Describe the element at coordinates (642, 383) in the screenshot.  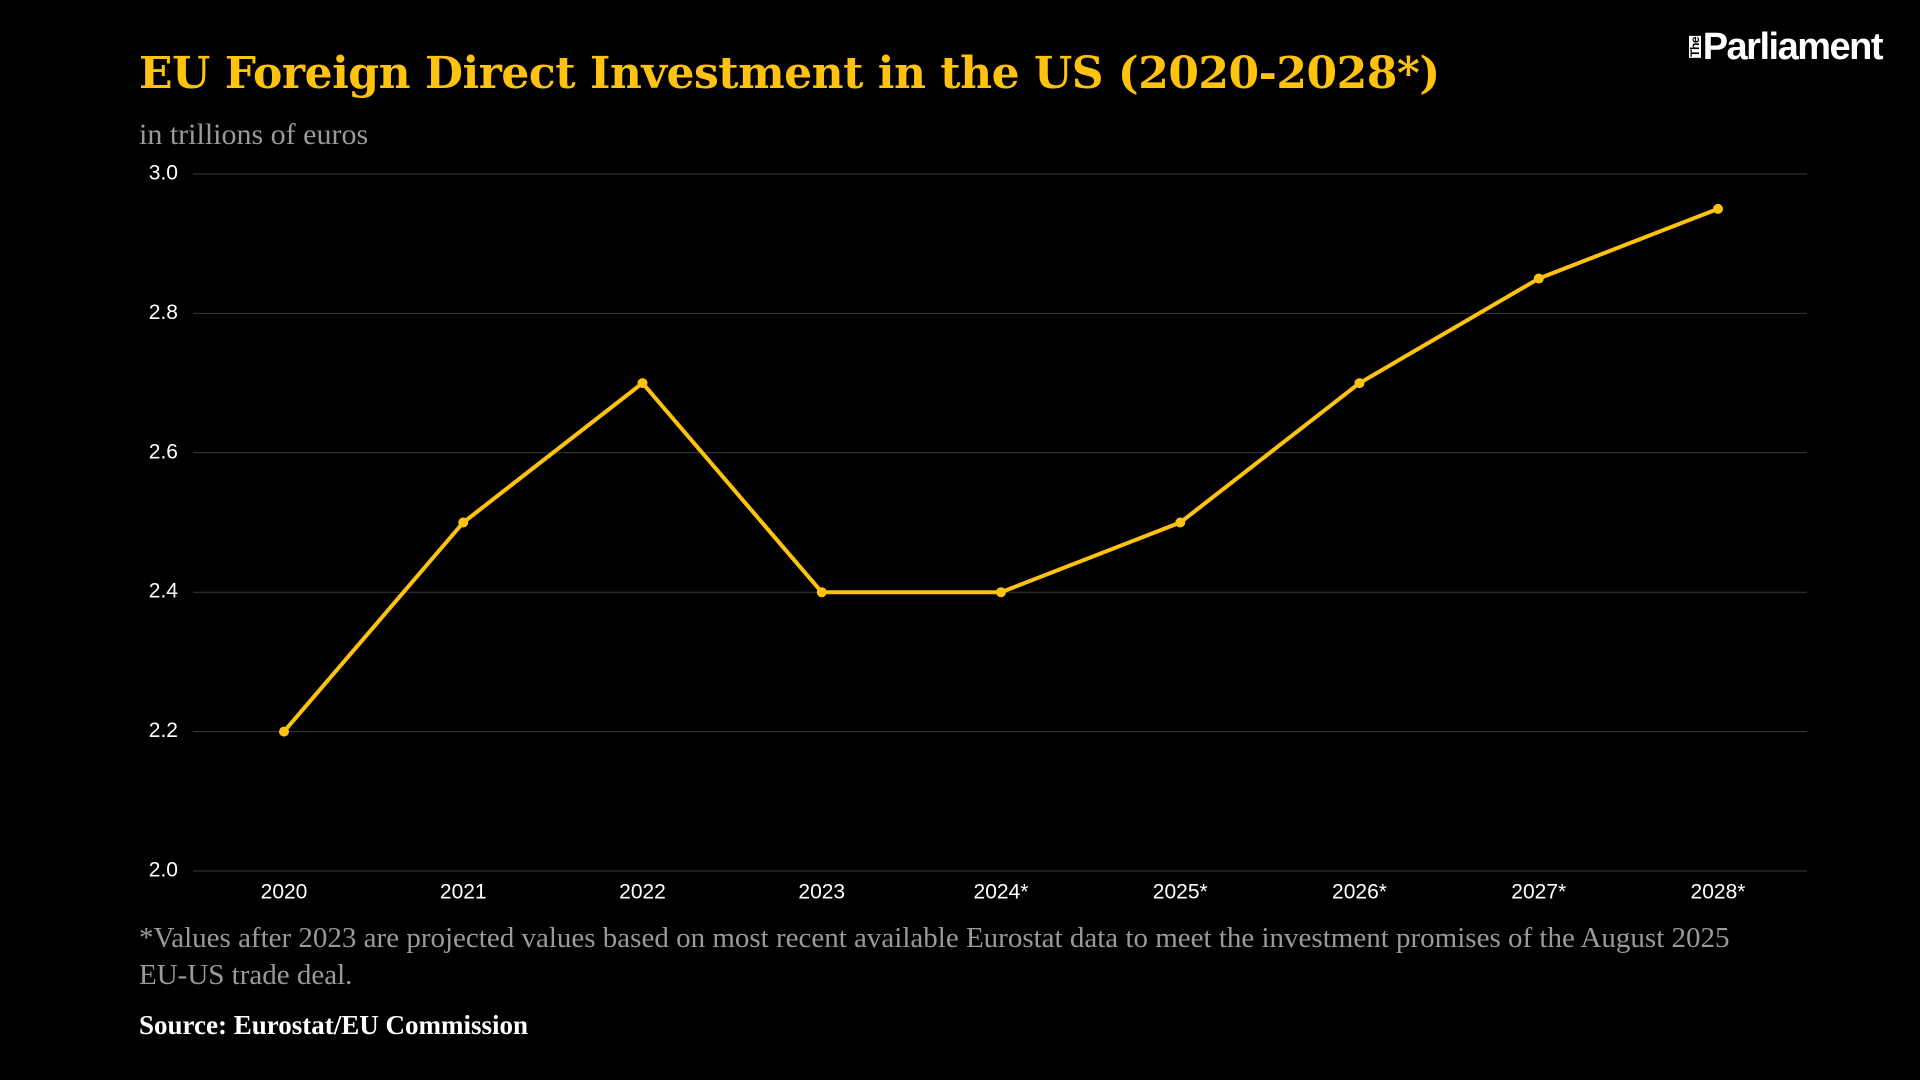
I see `data-point-2022` at that location.